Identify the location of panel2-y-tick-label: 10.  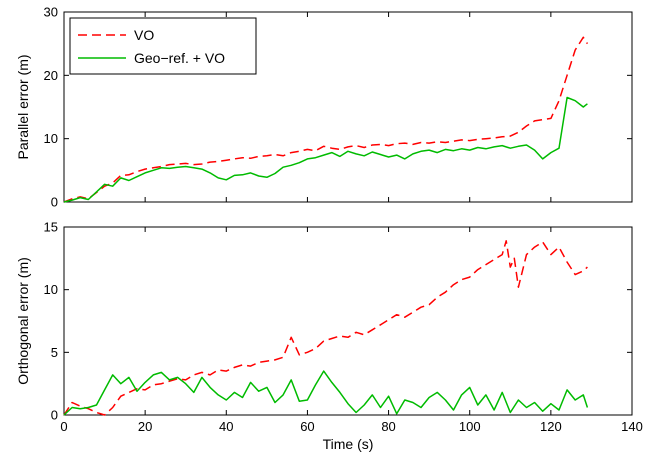
(51, 289).